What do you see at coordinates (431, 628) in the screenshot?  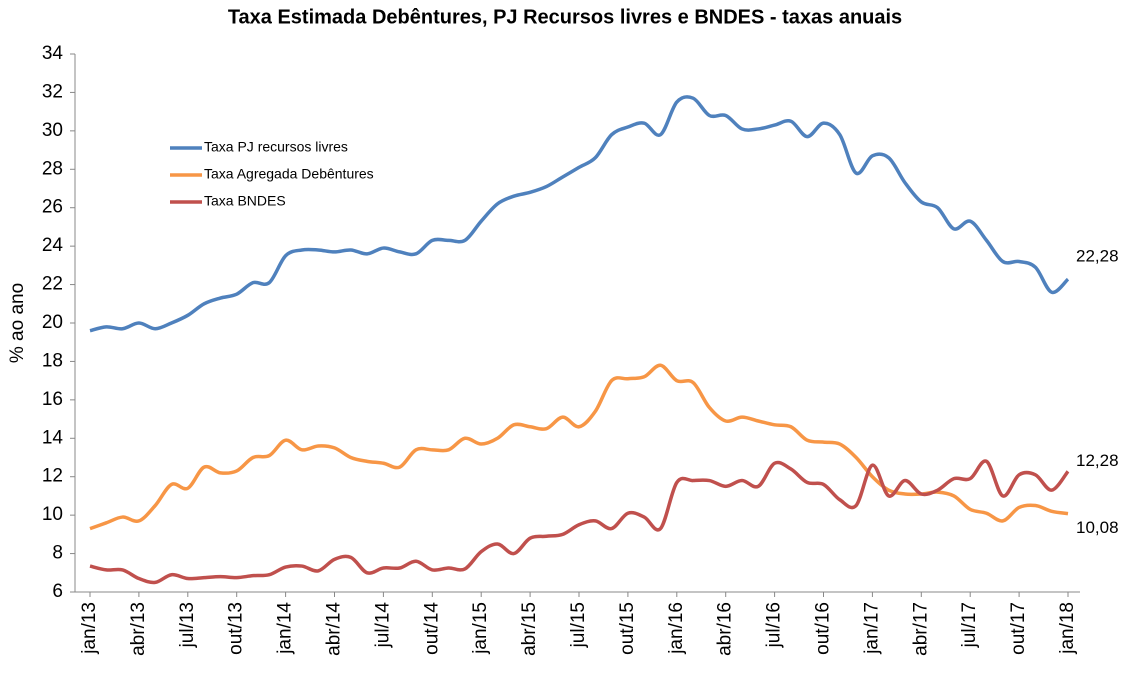 I see `x-tick-label: out/14` at bounding box center [431, 628].